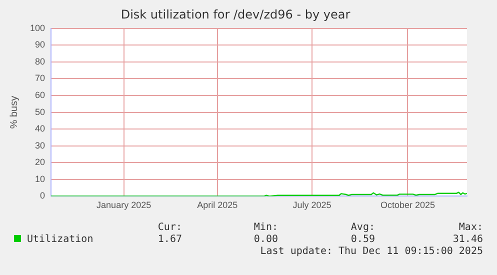 This screenshot has height=275, width=497. Describe the element at coordinates (60, 239) in the screenshot. I see `legend-label: Utilization` at that location.